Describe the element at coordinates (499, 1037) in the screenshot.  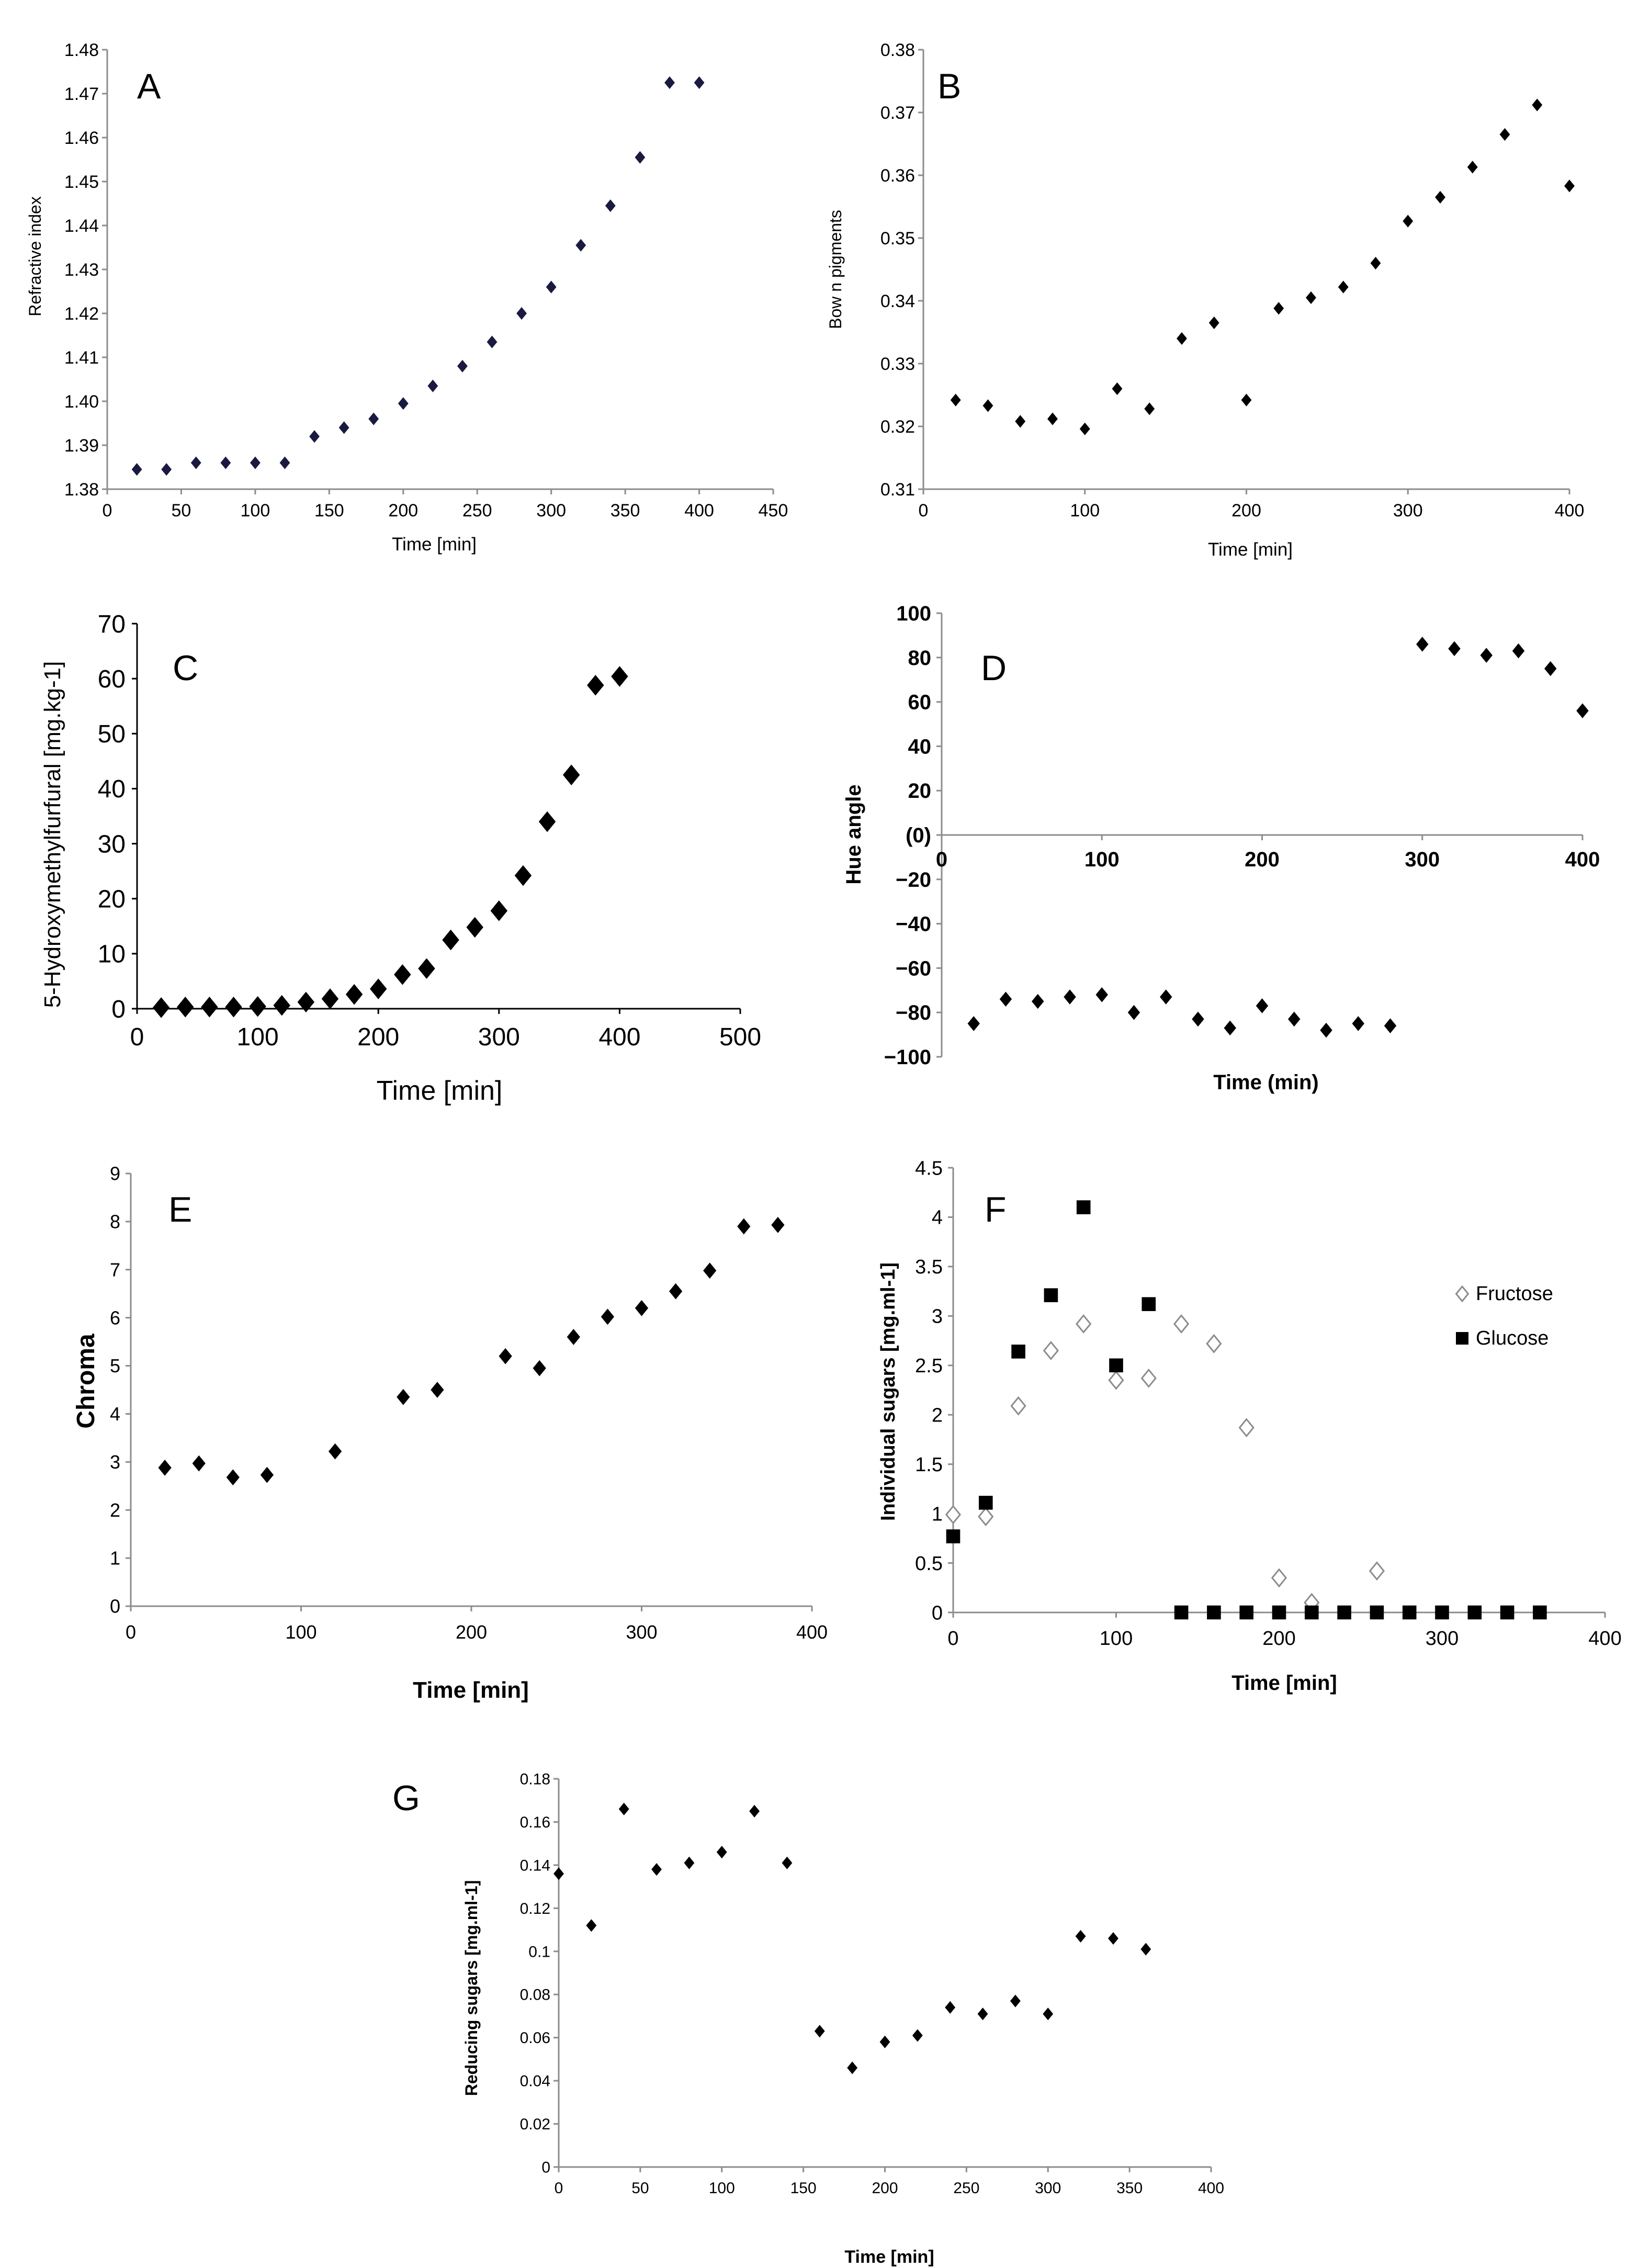
I see `panel-c-x-tick-label: 300` at that location.